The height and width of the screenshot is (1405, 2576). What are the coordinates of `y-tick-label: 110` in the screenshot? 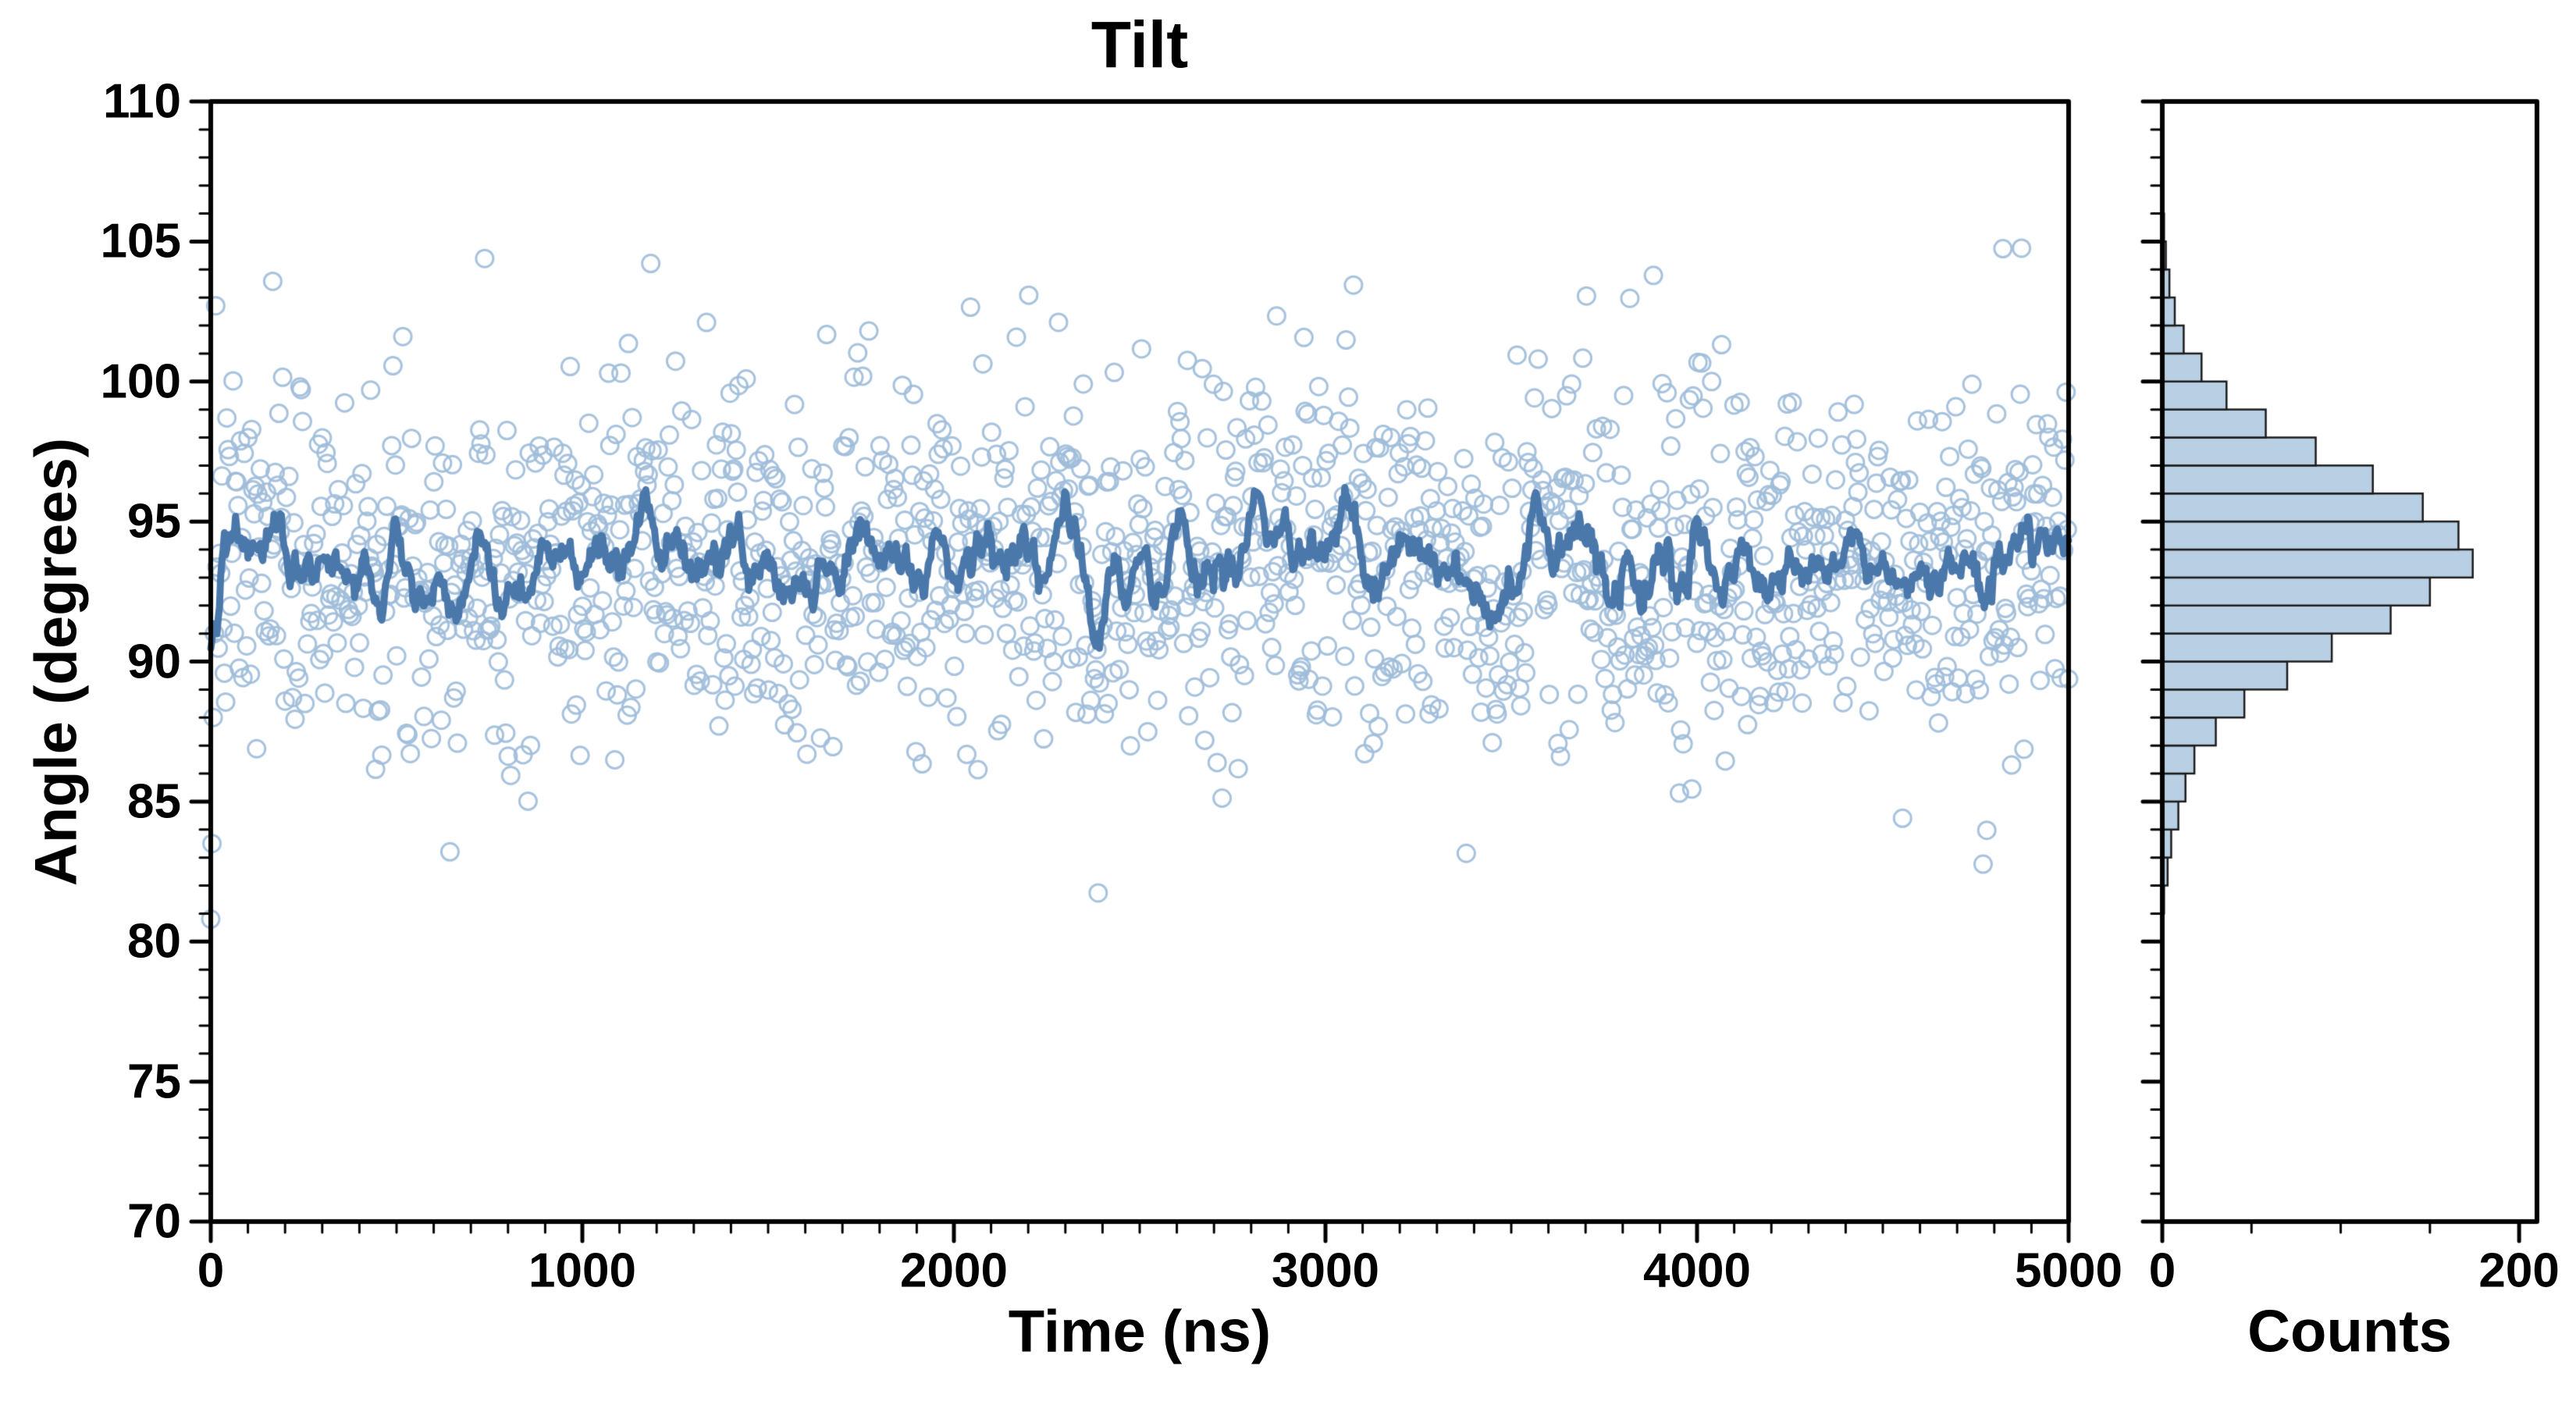 It's located at (141, 102).